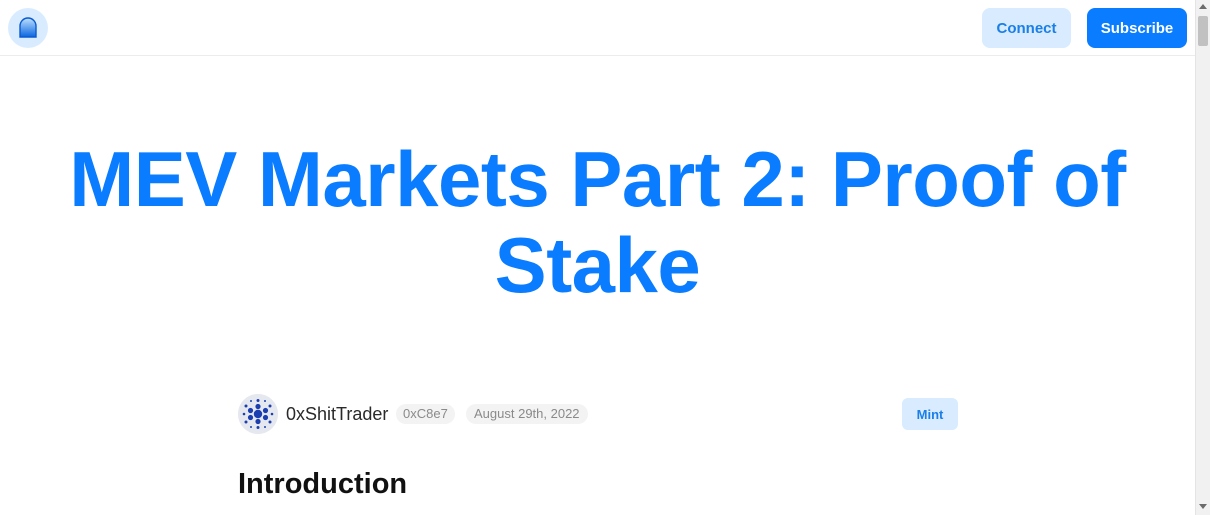  I want to click on mirror-logo-icon, so click(28, 28).